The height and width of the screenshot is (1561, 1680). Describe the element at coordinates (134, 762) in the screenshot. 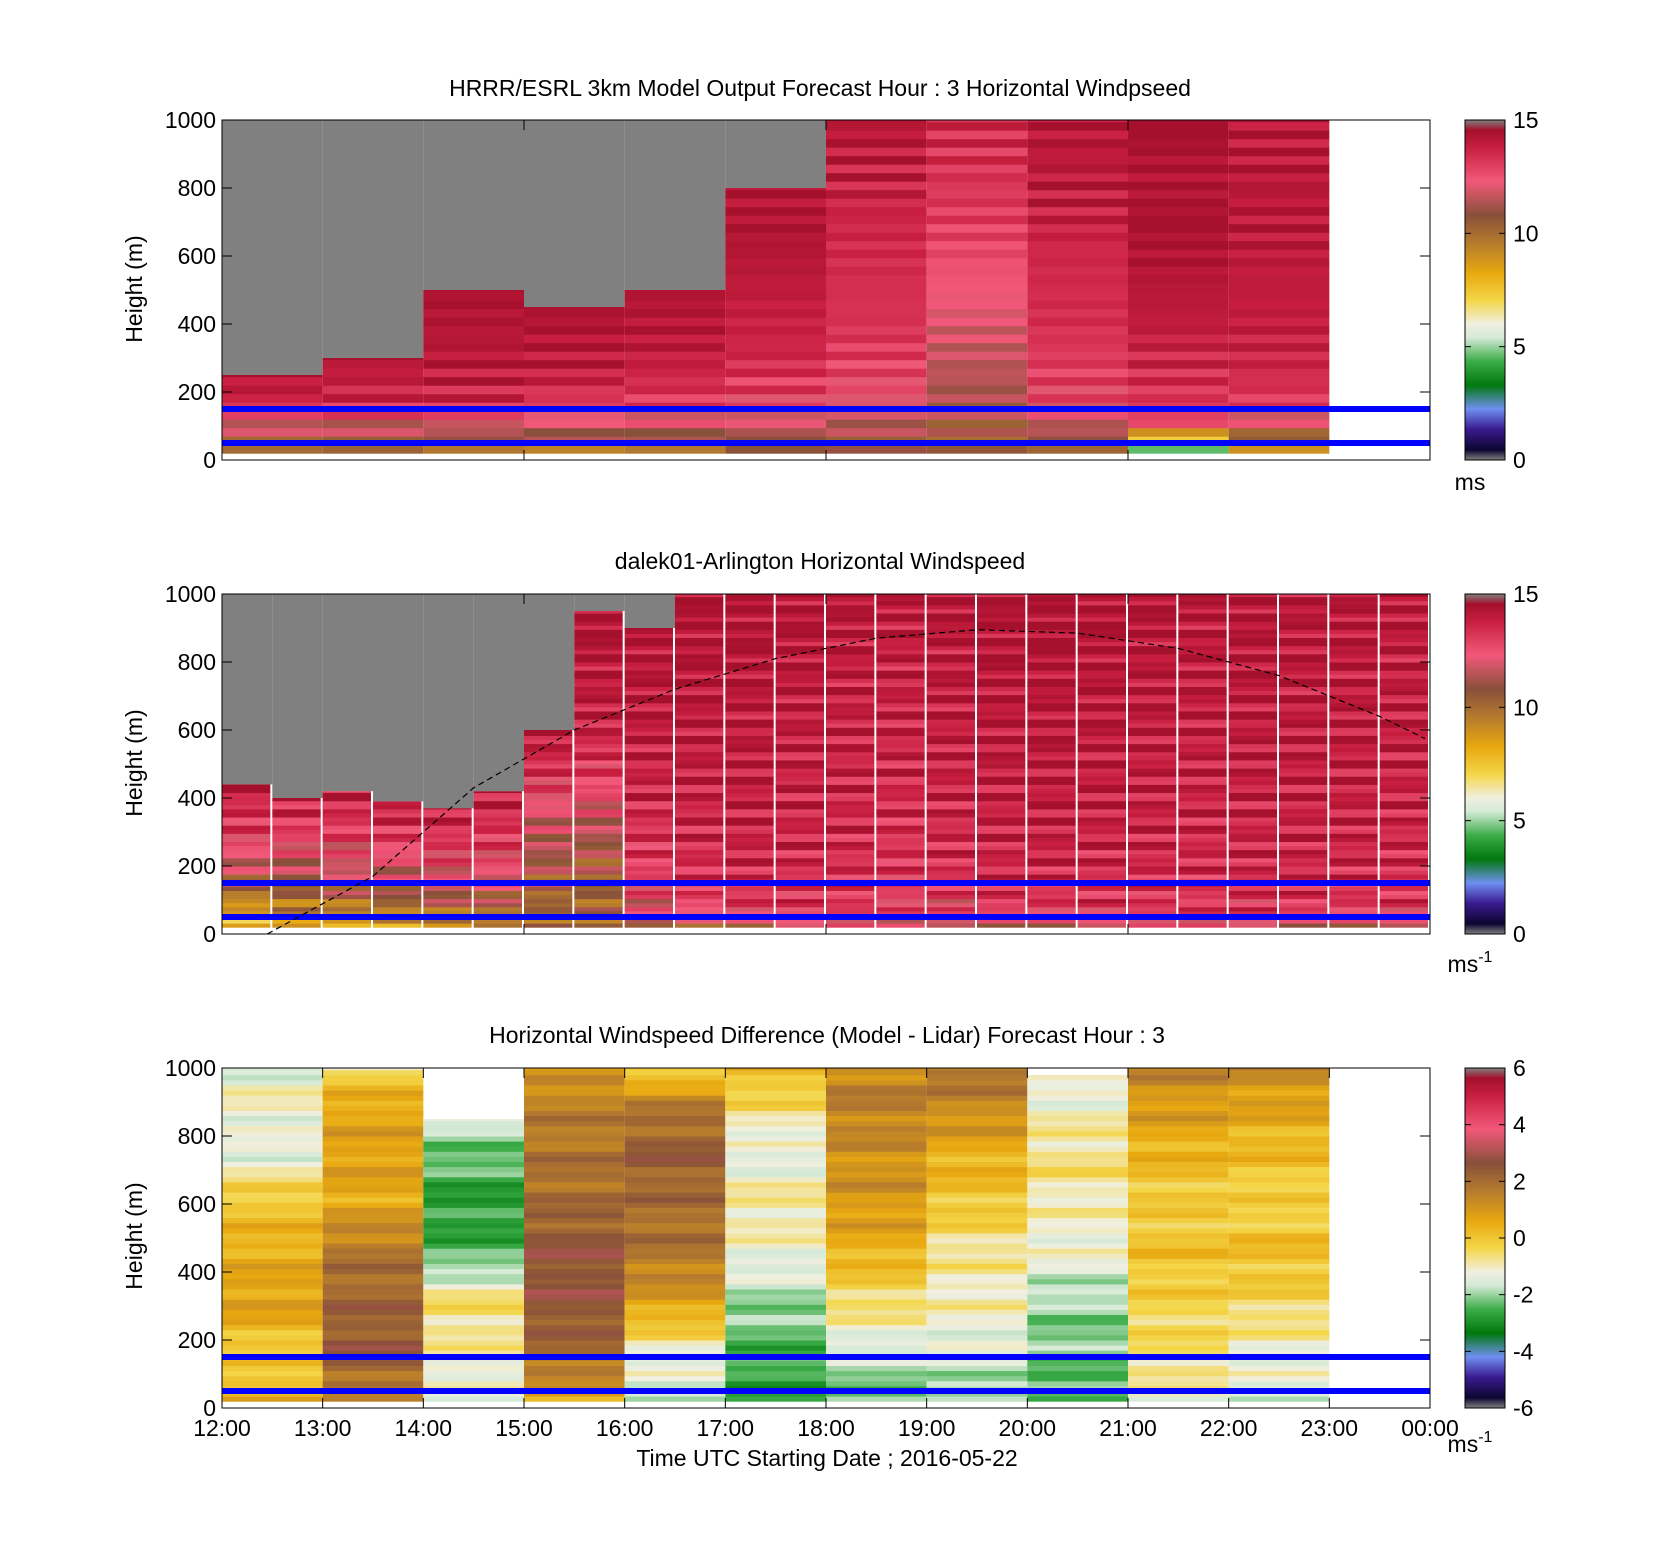

I see `panel-2-ylabel: Height (m)` at that location.